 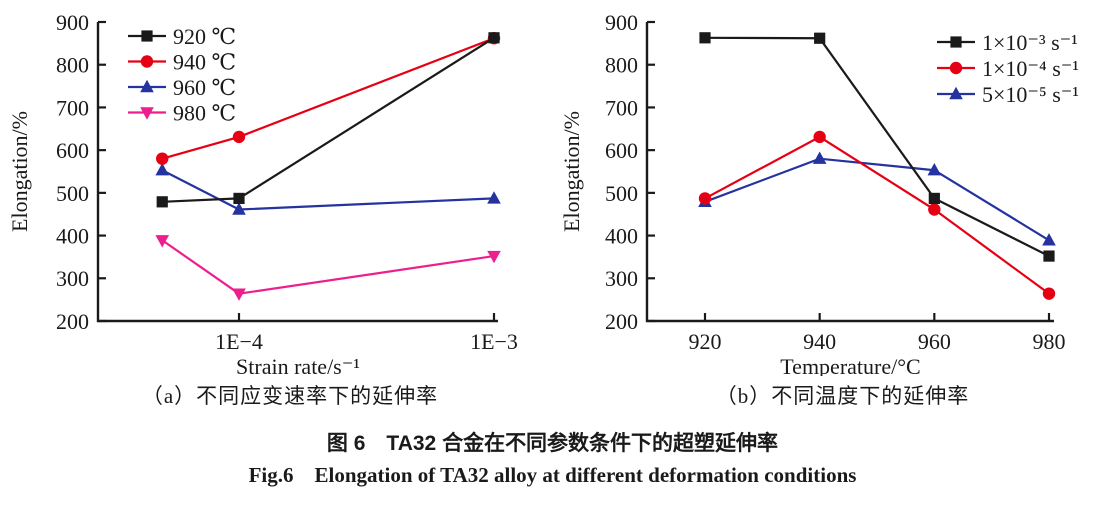 I want to click on x-axis-title: Strain rate/s⁻¹, so click(x=298, y=365).